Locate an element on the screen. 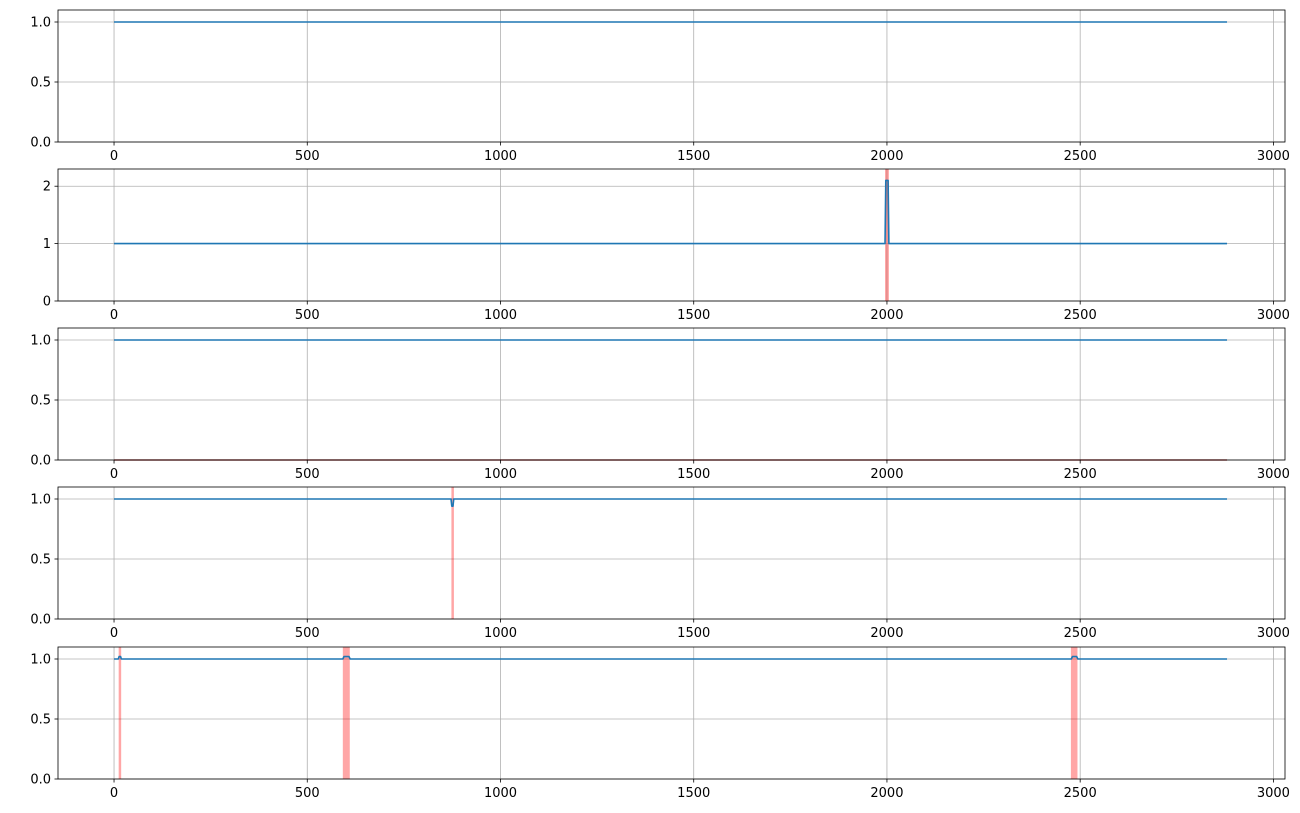 This screenshot has height=813, width=1300. y-tick-label: 2 is located at coordinates (47, 187).